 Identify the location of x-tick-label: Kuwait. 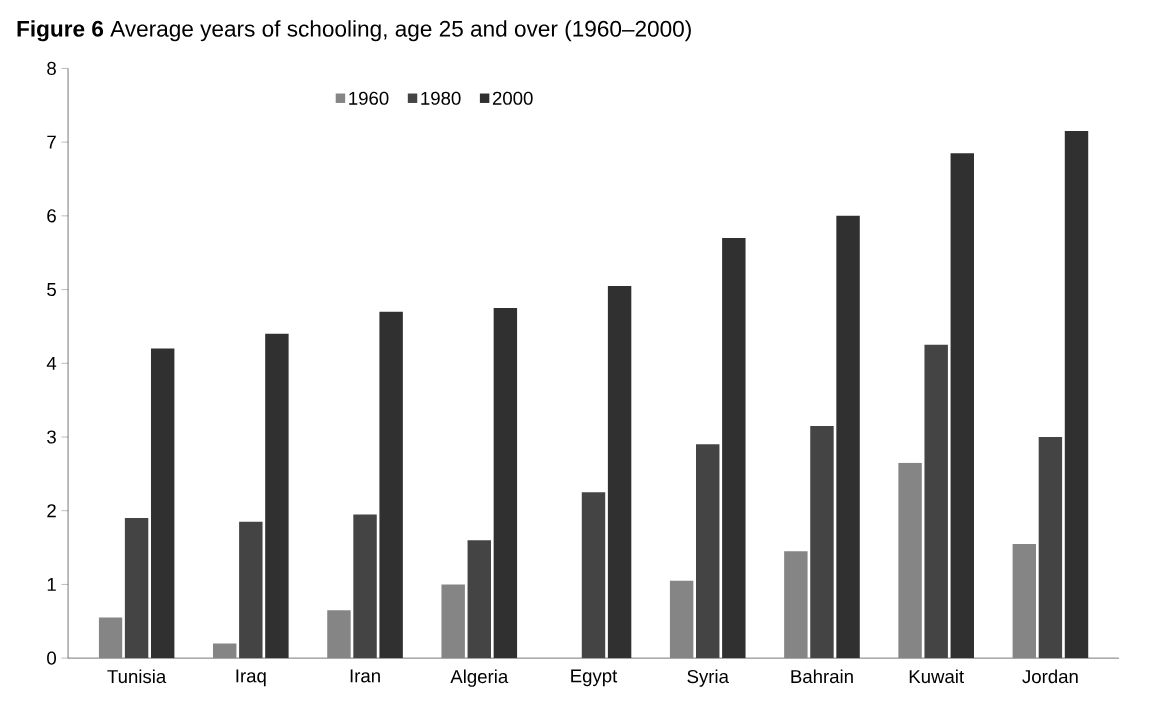
(936, 676).